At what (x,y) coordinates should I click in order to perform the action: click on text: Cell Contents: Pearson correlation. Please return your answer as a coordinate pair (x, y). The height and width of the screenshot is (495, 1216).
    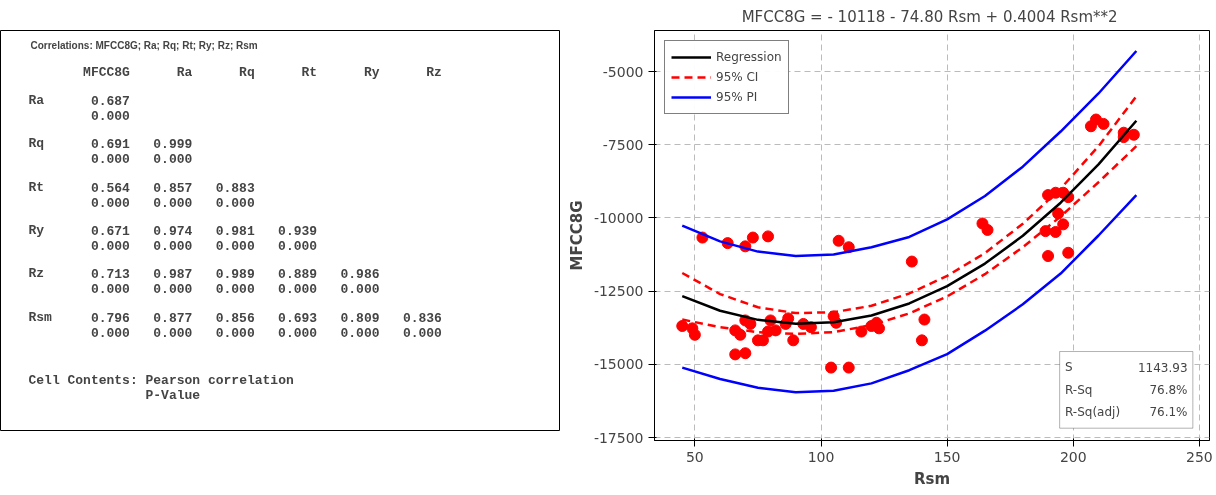
    Looking at the image, I should click on (161, 380).